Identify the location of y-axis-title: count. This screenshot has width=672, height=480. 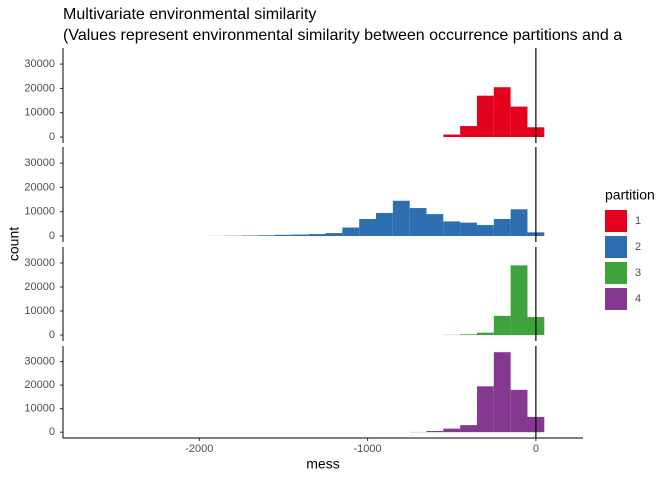
(14, 244).